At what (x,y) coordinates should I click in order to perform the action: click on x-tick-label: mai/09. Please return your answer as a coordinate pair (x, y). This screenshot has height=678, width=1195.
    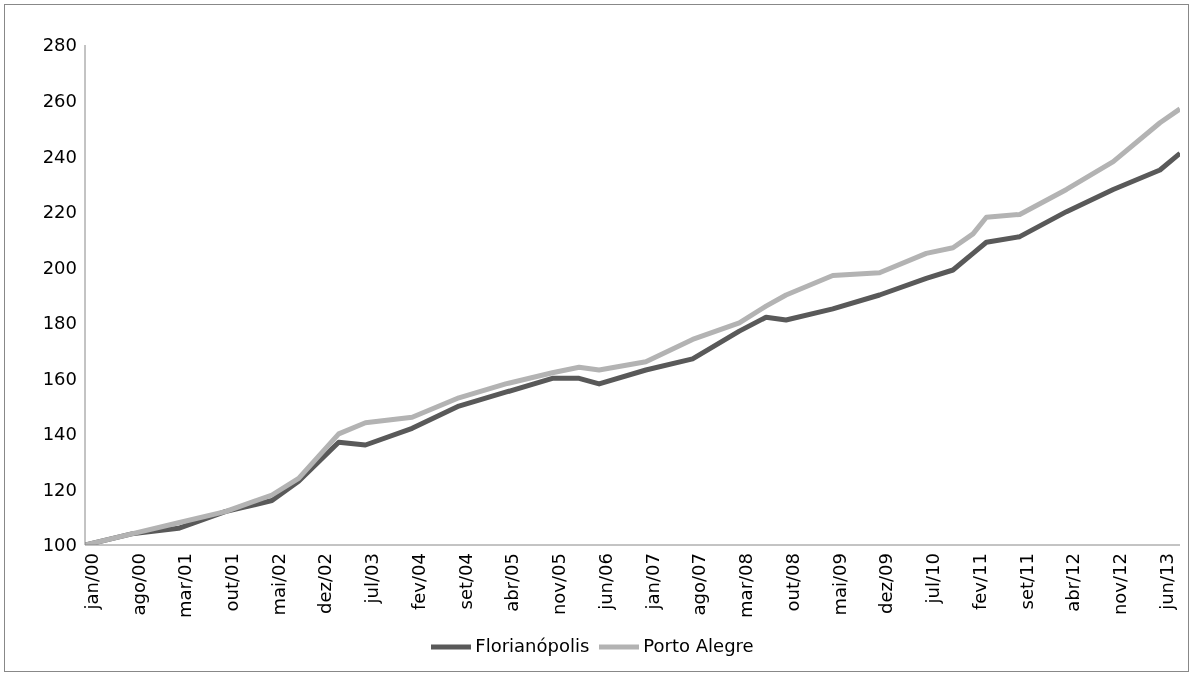
    Looking at the image, I should click on (839, 584).